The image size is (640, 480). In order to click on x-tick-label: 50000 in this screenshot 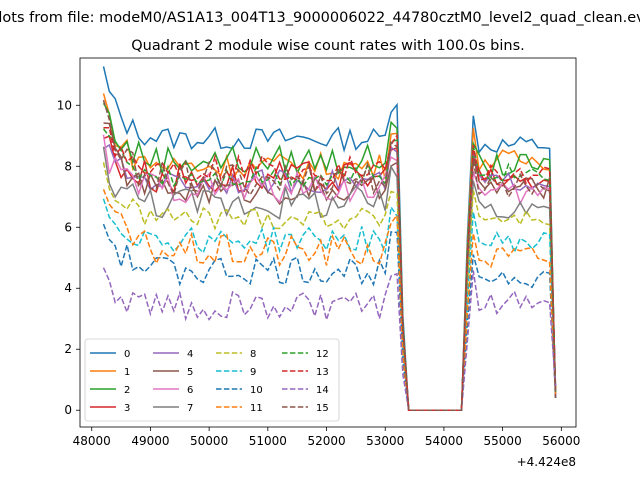, I will do `click(209, 441)`.